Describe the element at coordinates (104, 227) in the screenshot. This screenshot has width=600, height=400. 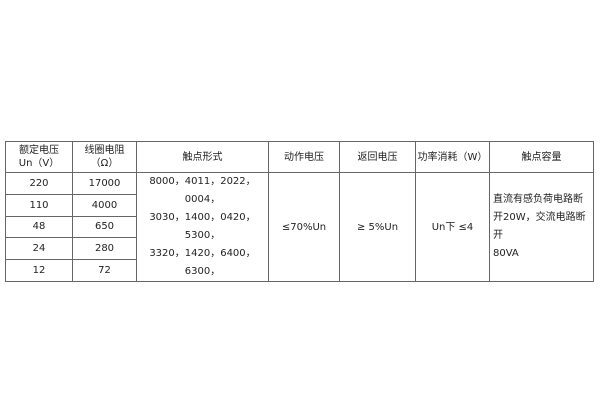
I see `resistance-cell: 650` at that location.